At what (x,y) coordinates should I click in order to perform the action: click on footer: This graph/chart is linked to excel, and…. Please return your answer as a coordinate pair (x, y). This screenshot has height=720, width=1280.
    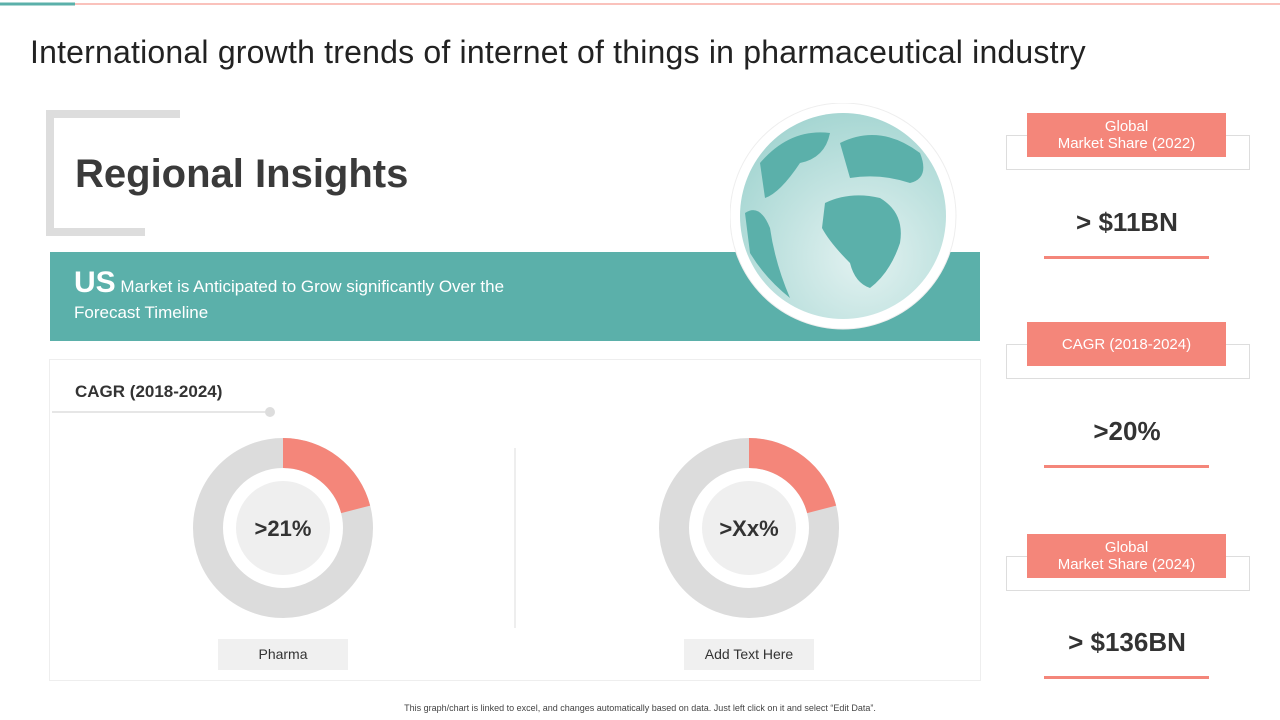
    Looking at the image, I should click on (640, 708).